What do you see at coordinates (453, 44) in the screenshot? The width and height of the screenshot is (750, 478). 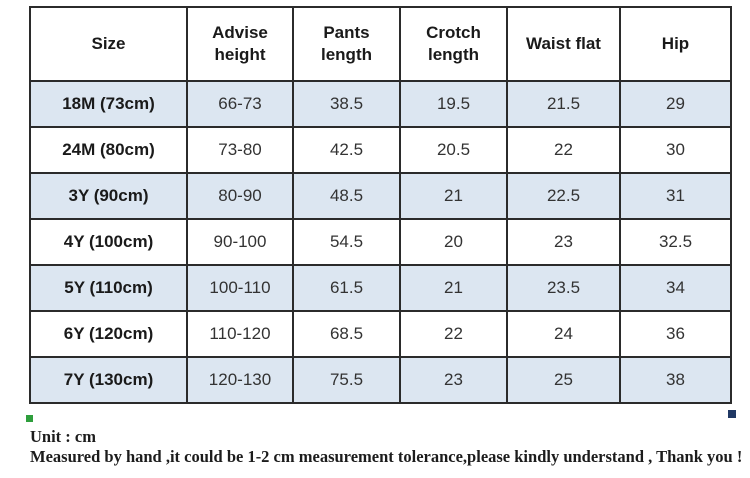 I see `column-header-crotch-length: Crotch length` at bounding box center [453, 44].